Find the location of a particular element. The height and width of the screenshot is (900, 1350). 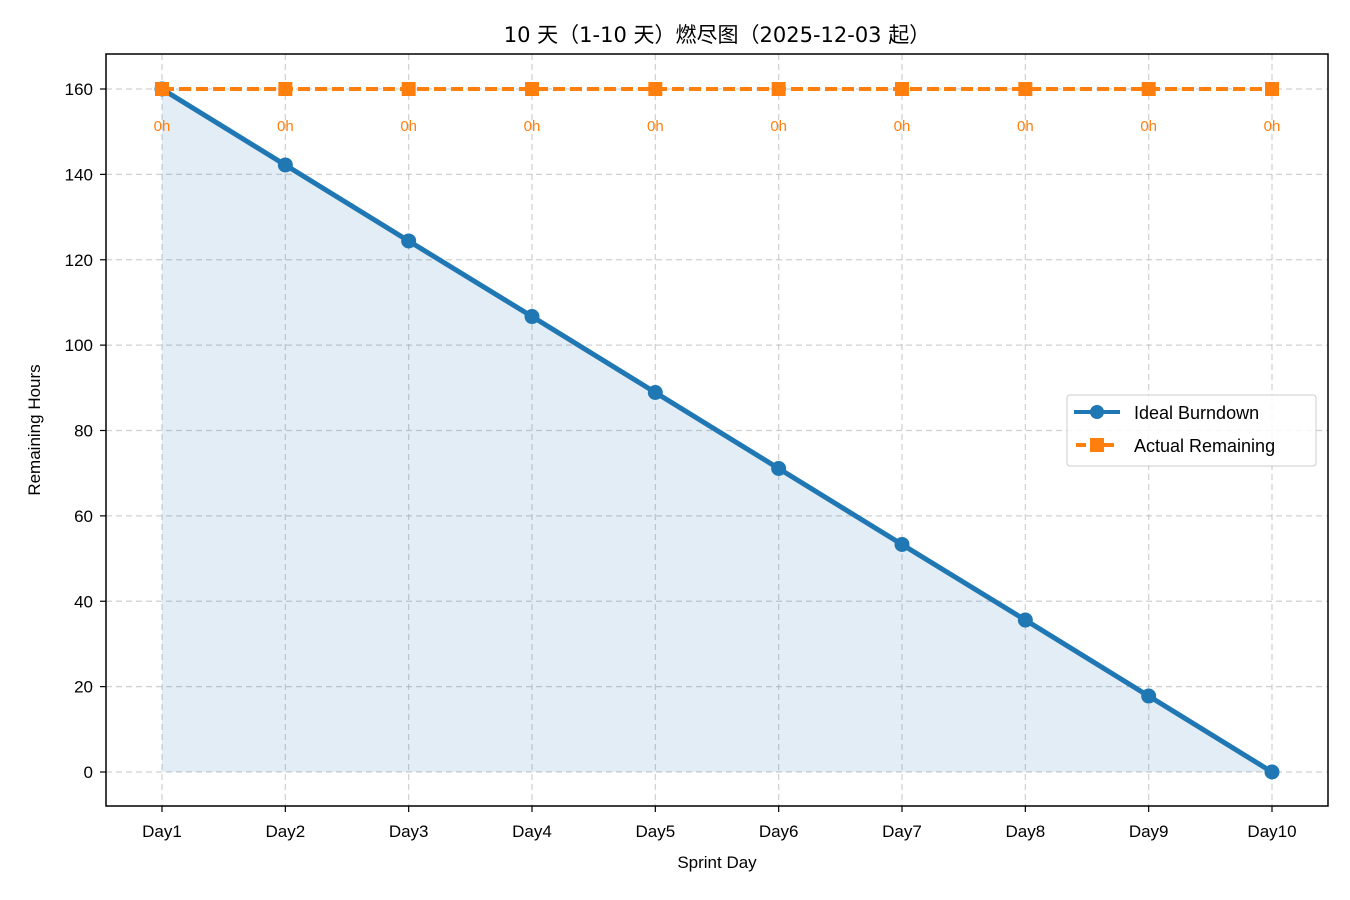

x-axis-label: Sprint Day is located at coordinates (717, 862).